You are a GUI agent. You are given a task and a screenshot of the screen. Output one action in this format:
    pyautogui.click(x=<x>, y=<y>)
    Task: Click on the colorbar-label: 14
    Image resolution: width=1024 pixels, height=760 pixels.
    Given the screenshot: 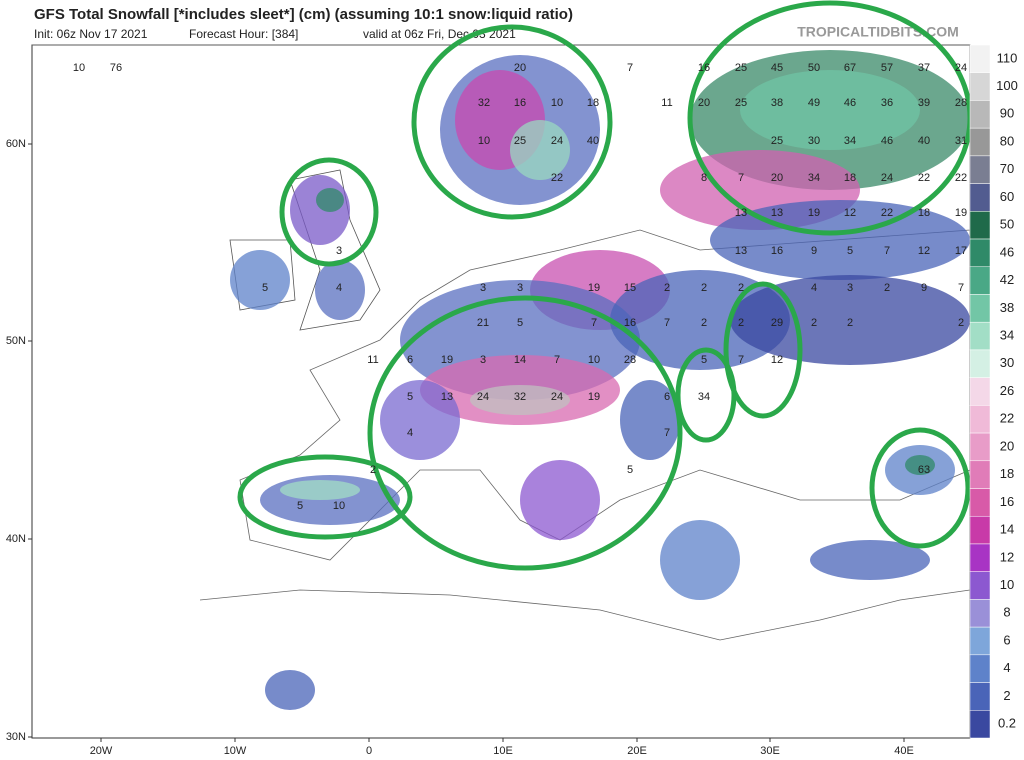 What is the action you would take?
    pyautogui.click(x=1007, y=529)
    